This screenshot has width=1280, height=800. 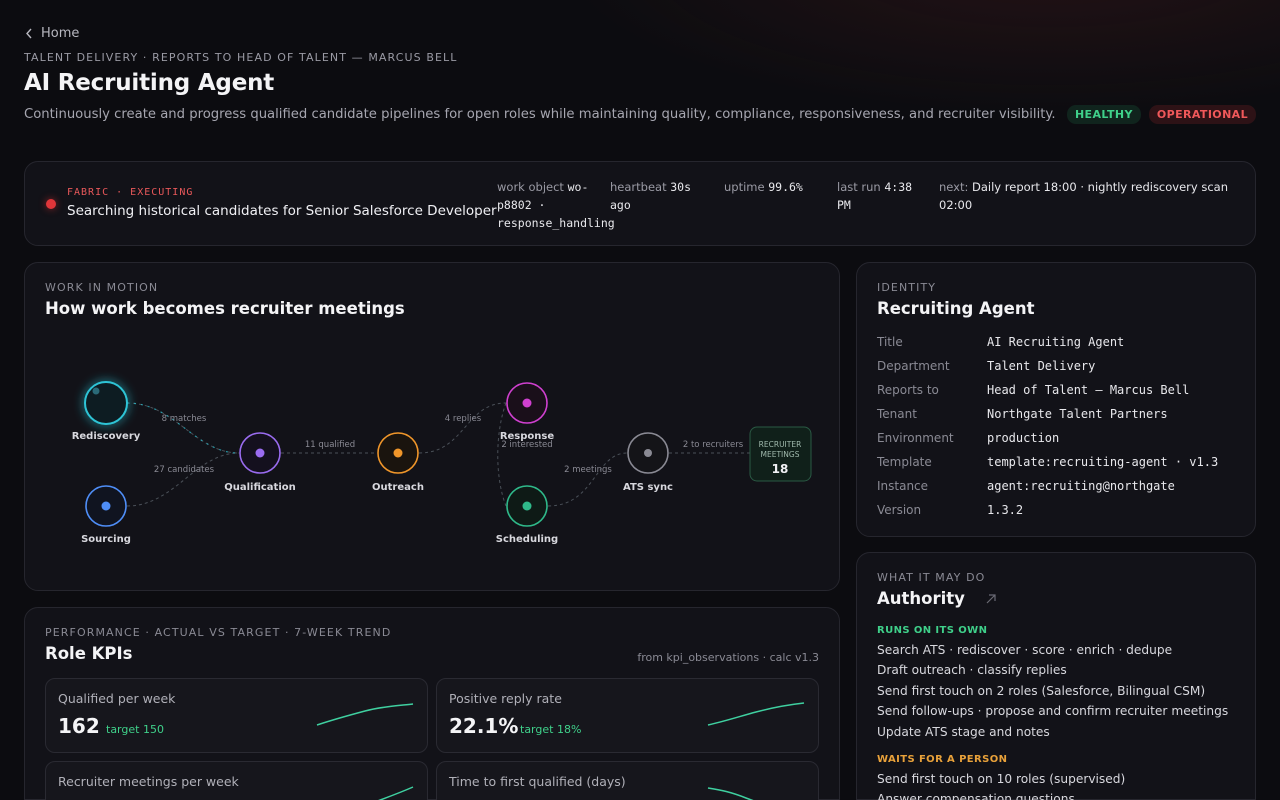 I want to click on node-label-sourcing: Sourcing, so click(x=106, y=539).